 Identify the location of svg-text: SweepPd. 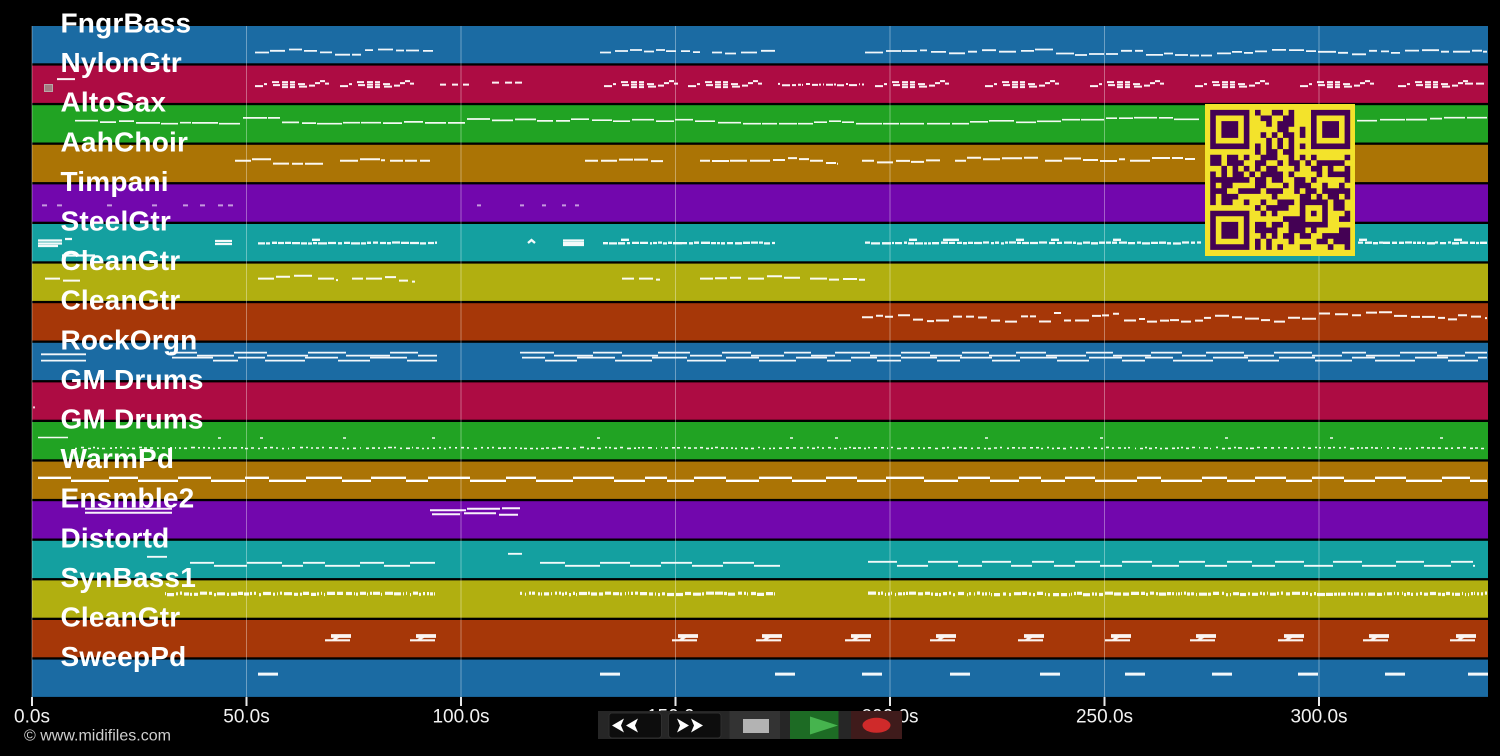
(124, 656).